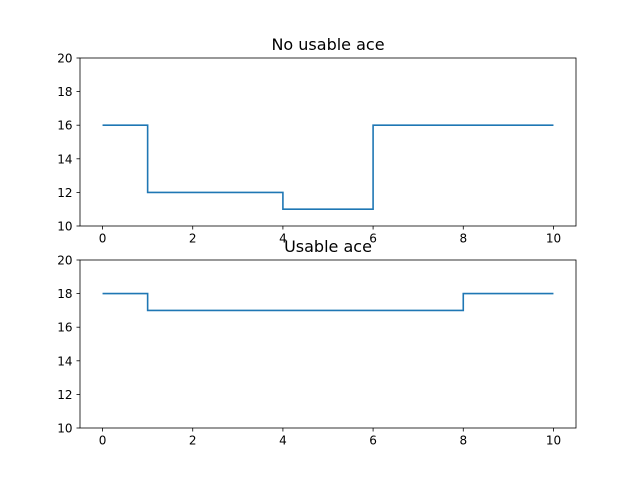 This screenshot has width=640, height=480. Describe the element at coordinates (328, 246) in the screenshot. I see `subplot-title: Usable ace` at that location.